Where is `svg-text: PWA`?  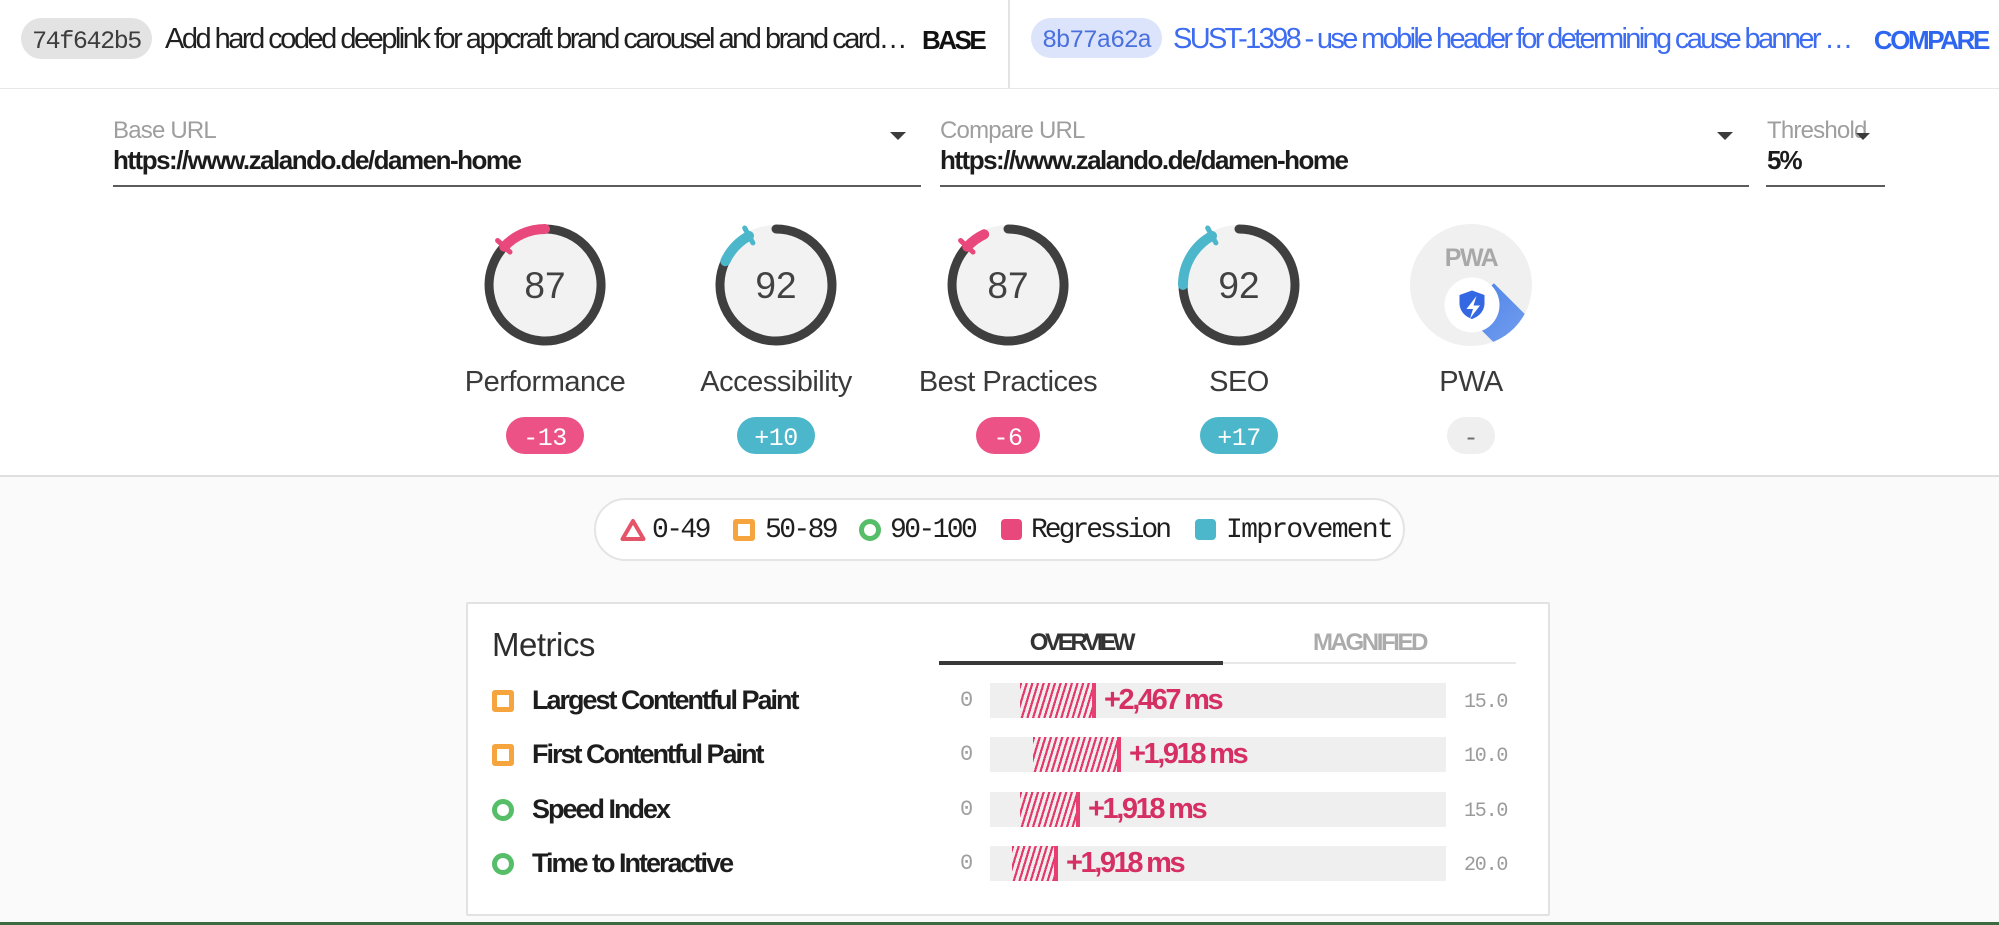 svg-text: PWA is located at coordinates (1472, 258).